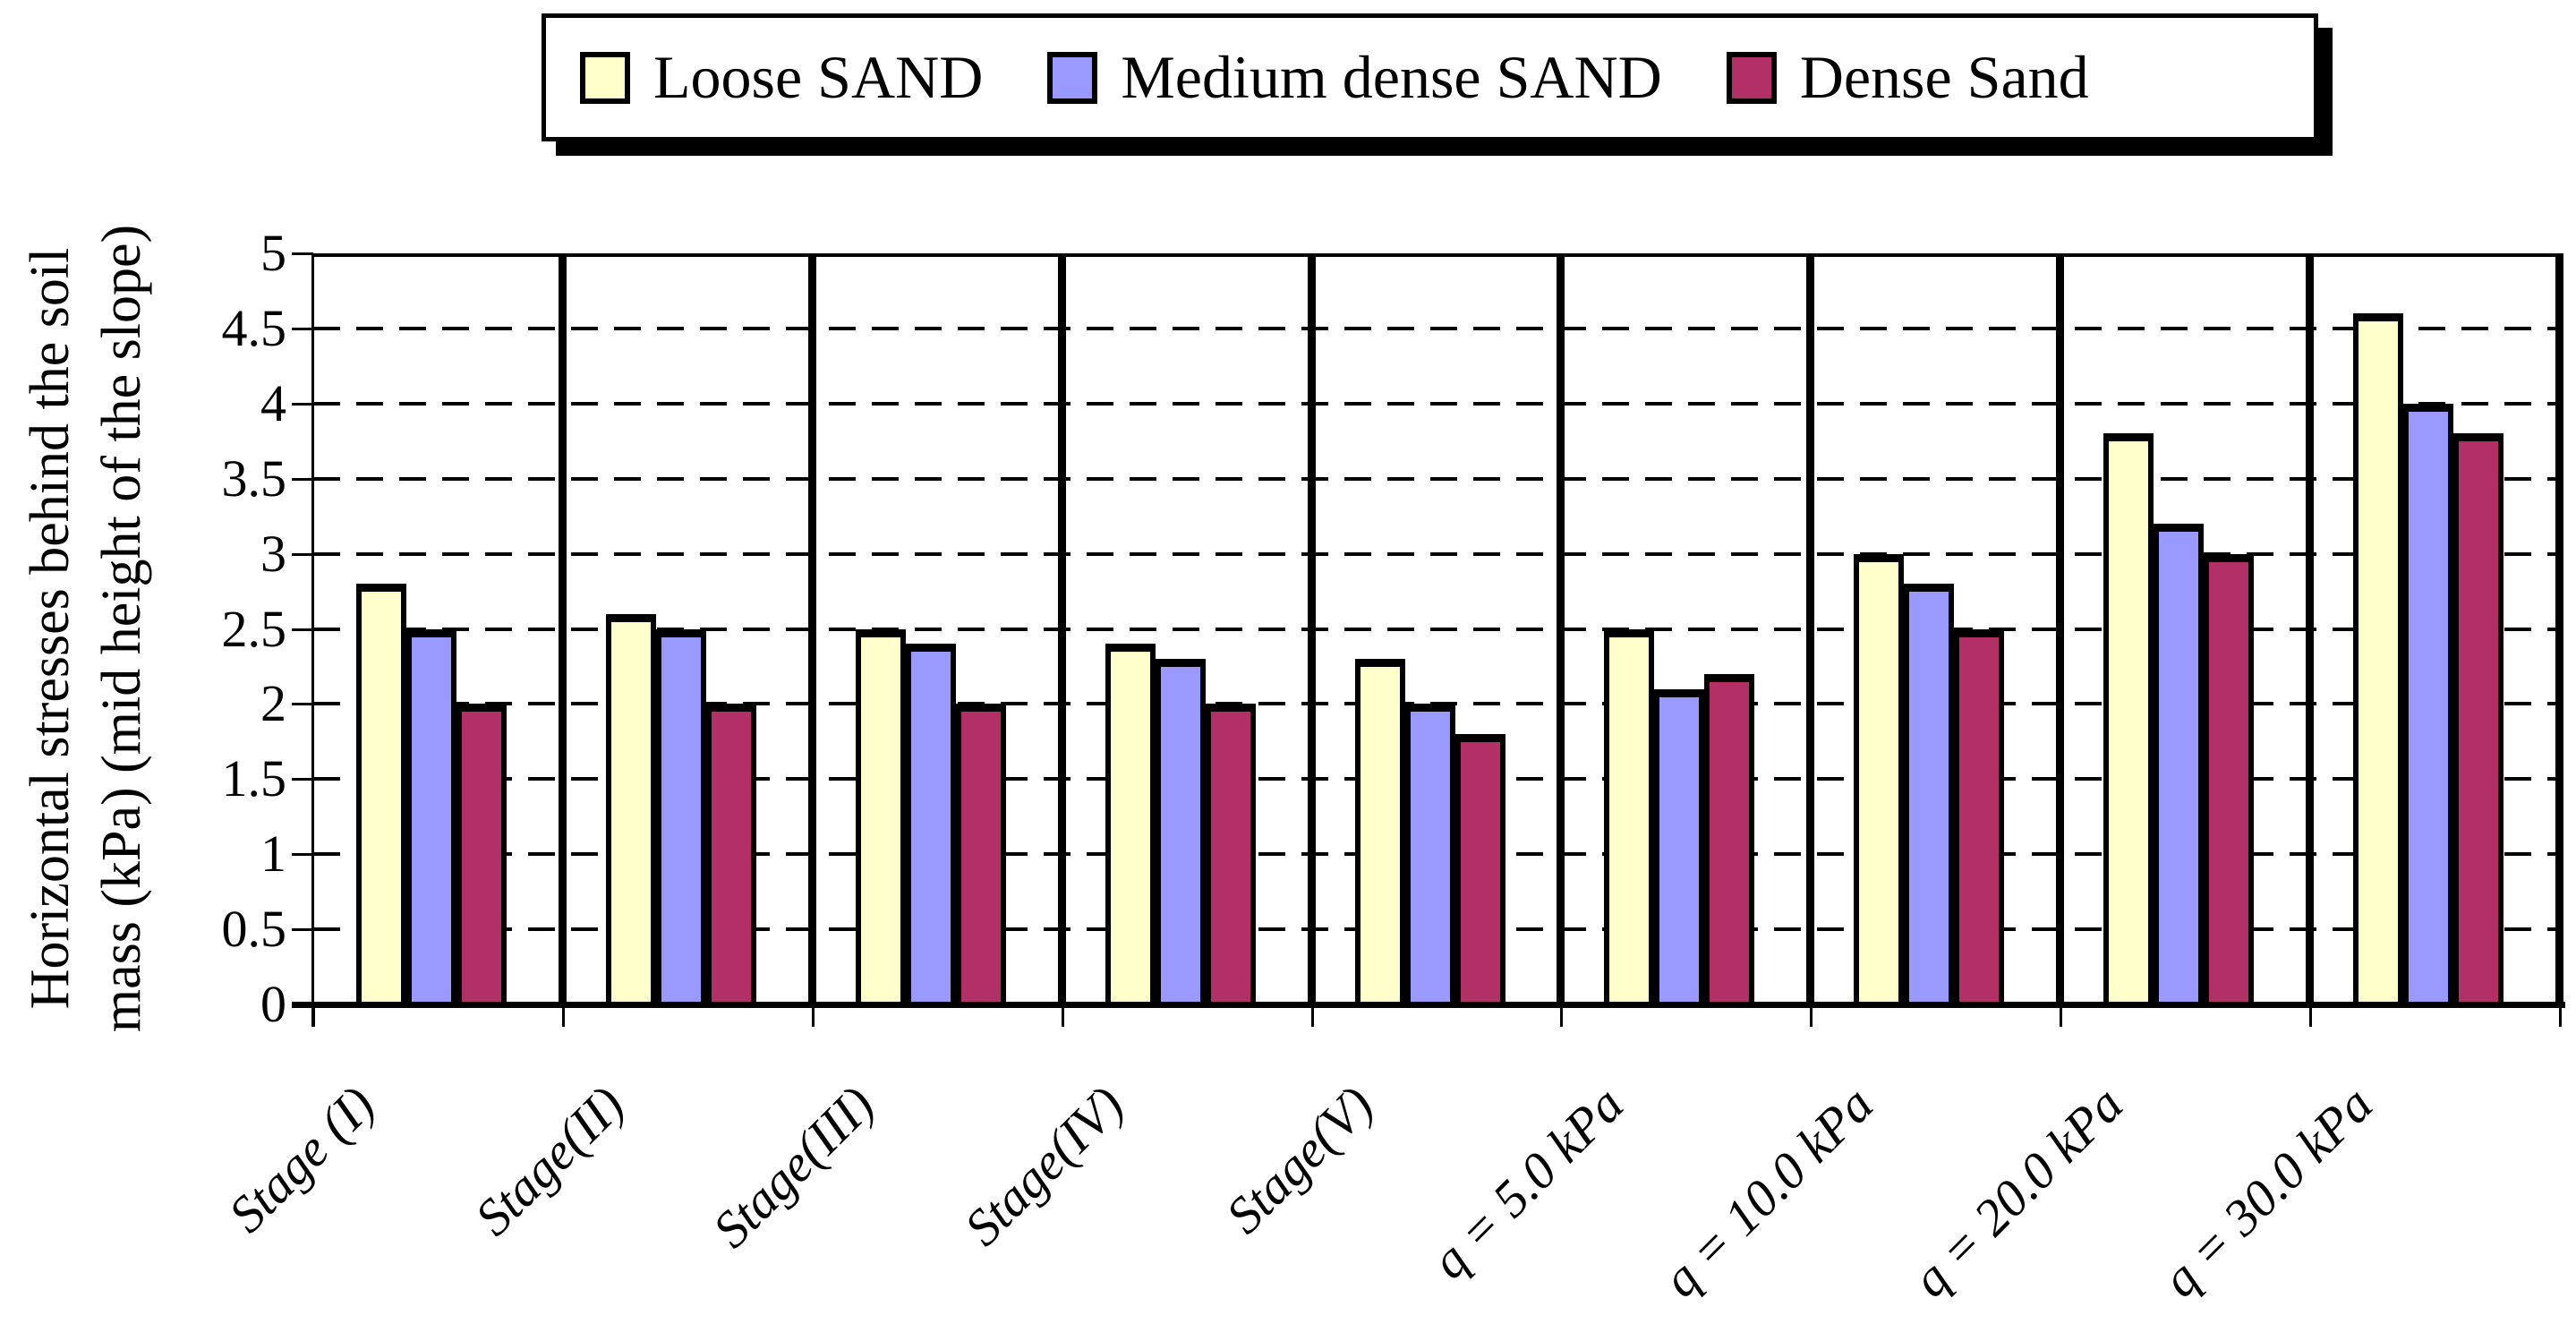 This screenshot has width=2576, height=1341. What do you see at coordinates (273, 854) in the screenshot?
I see `y-tick-label: 1` at bounding box center [273, 854].